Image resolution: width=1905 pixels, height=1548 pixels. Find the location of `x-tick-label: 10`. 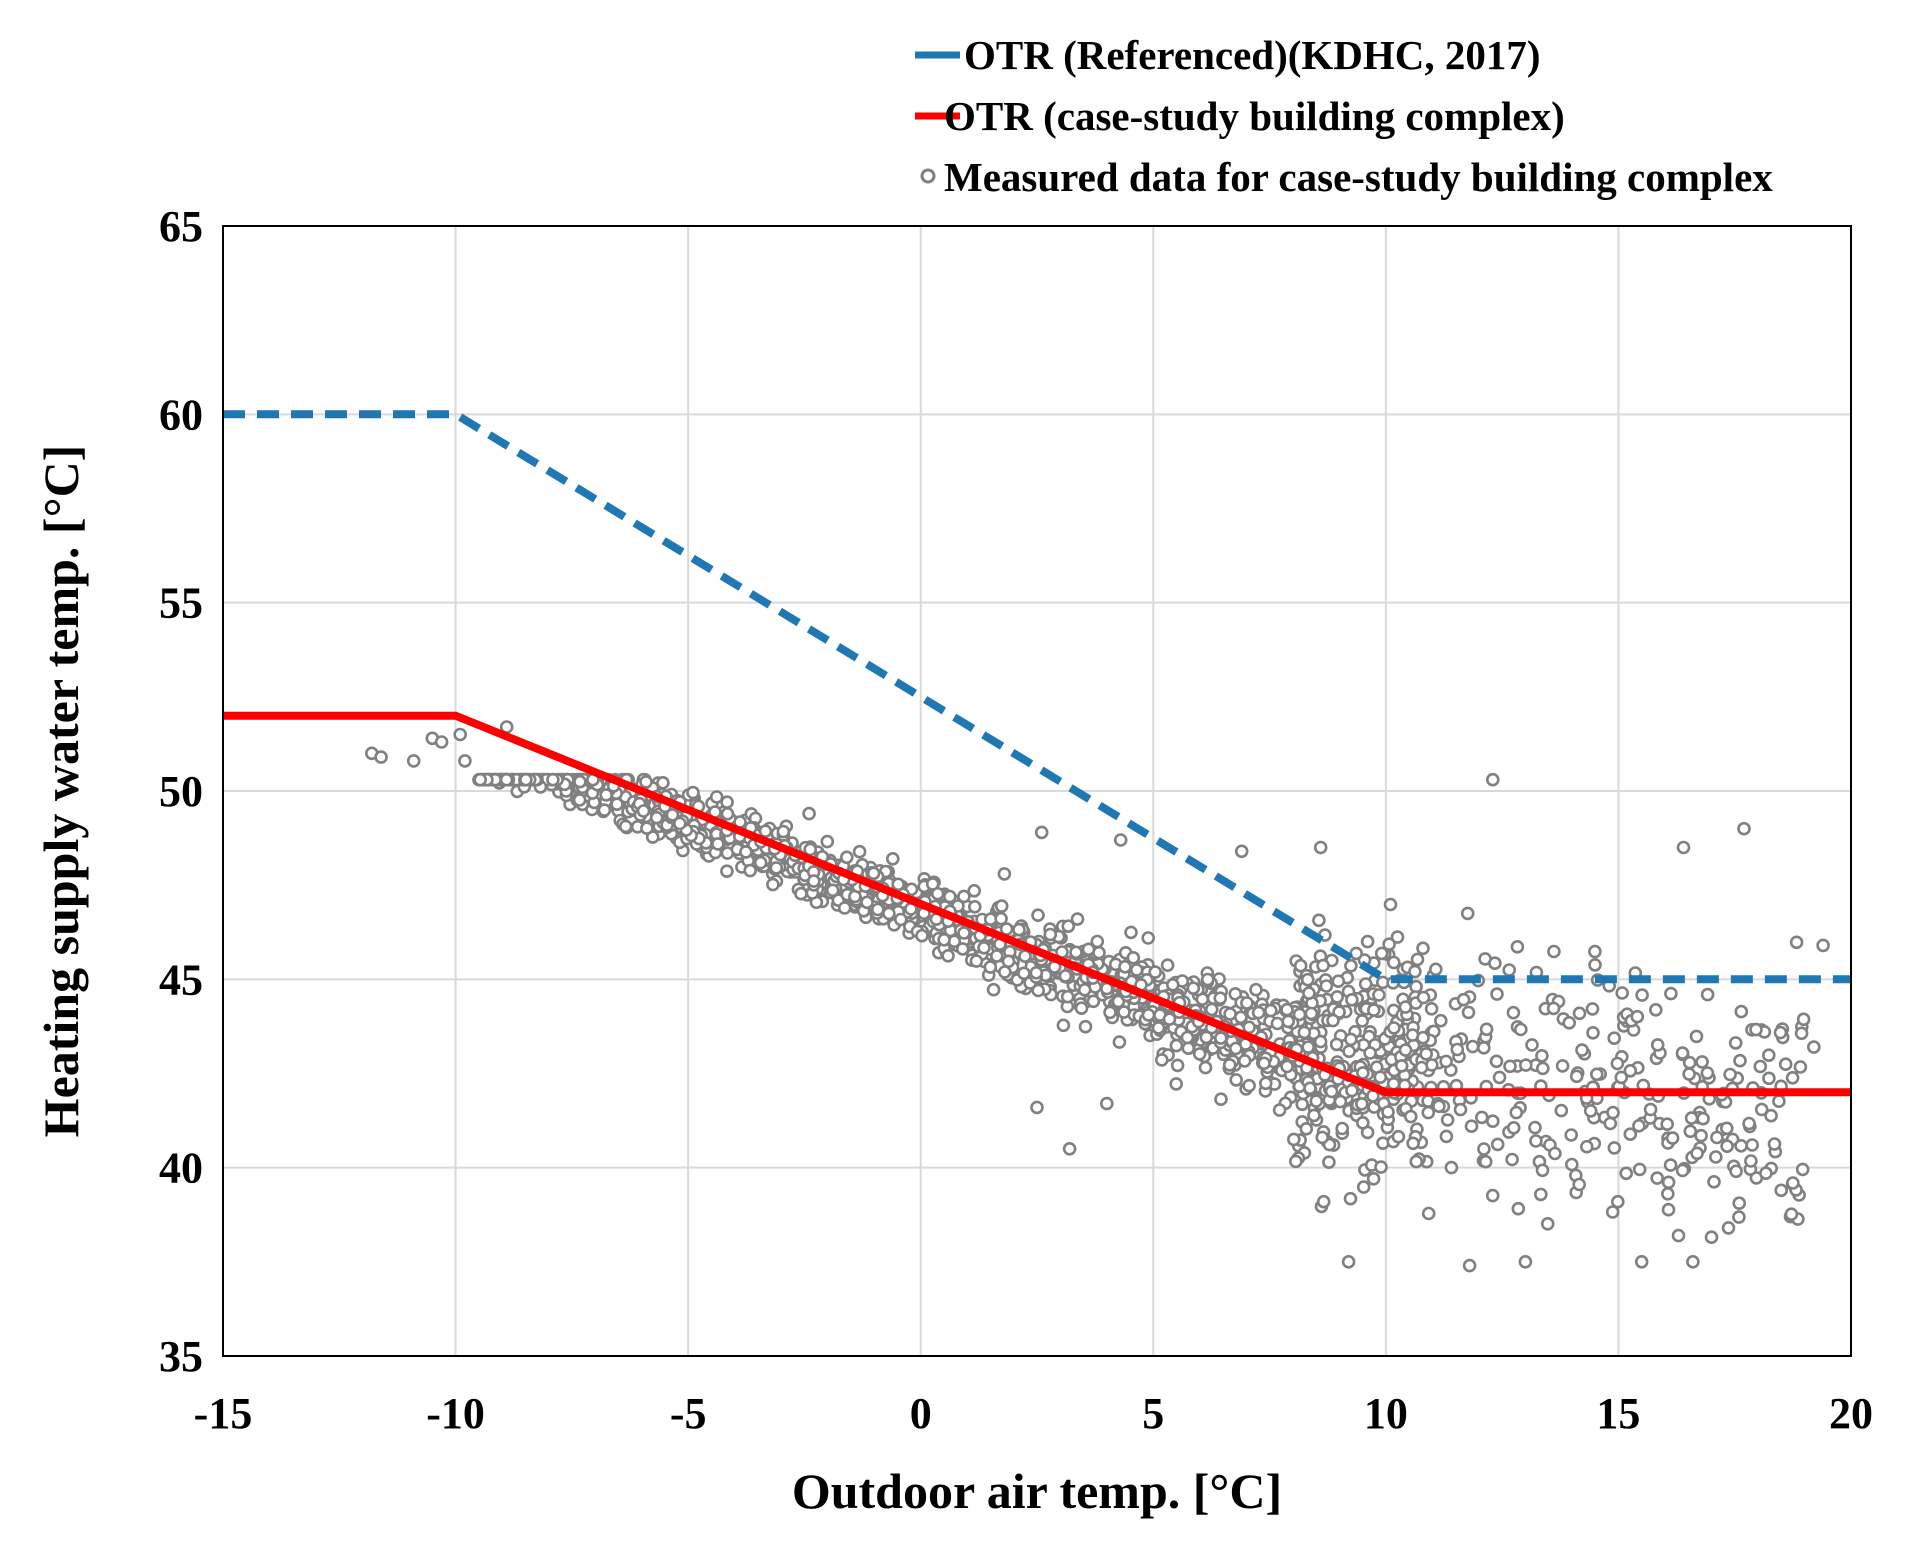

x-tick-label: 10 is located at coordinates (1386, 1413).